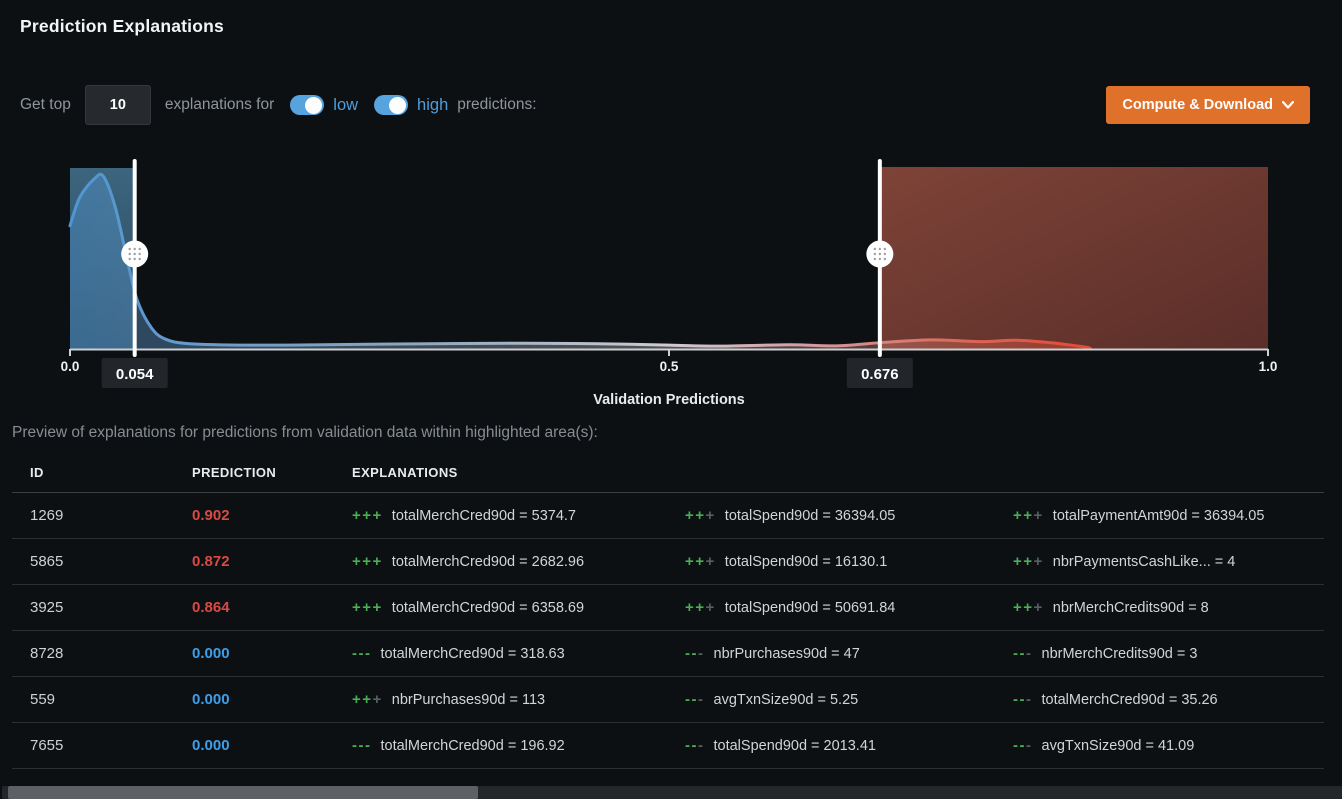 The image size is (1342, 799). I want to click on chevron-down-icon, so click(1288, 105).